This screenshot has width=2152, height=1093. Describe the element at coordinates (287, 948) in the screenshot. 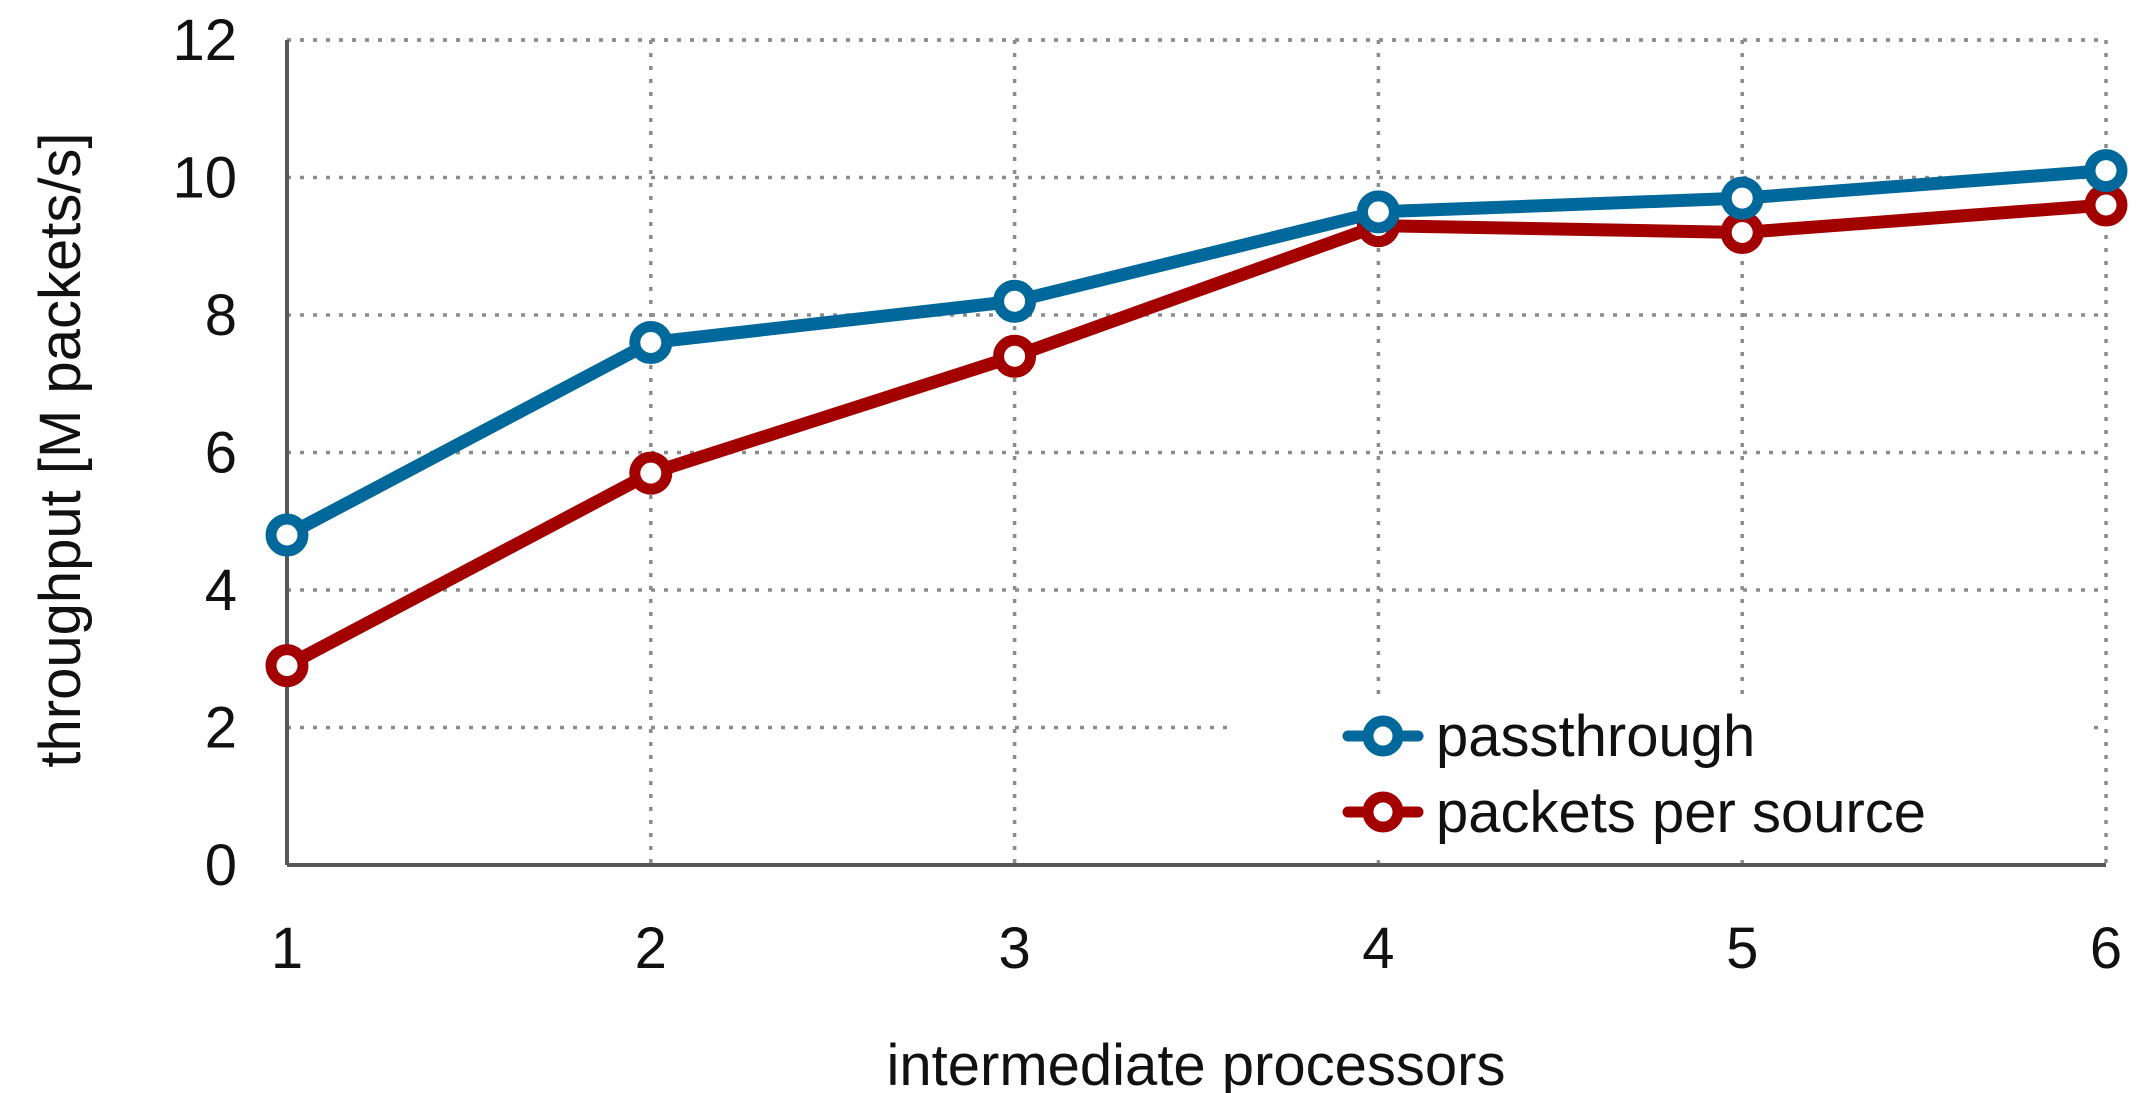

I see `x-tick-label: 1` at that location.